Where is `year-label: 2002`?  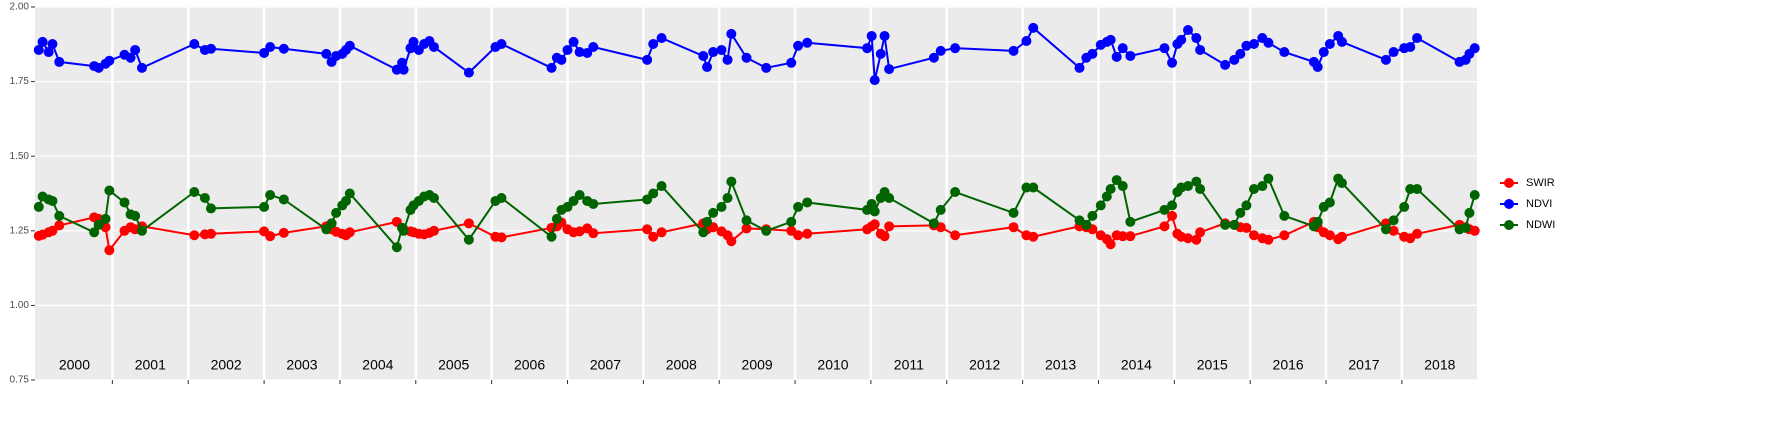 year-label: 2002 is located at coordinates (226, 365).